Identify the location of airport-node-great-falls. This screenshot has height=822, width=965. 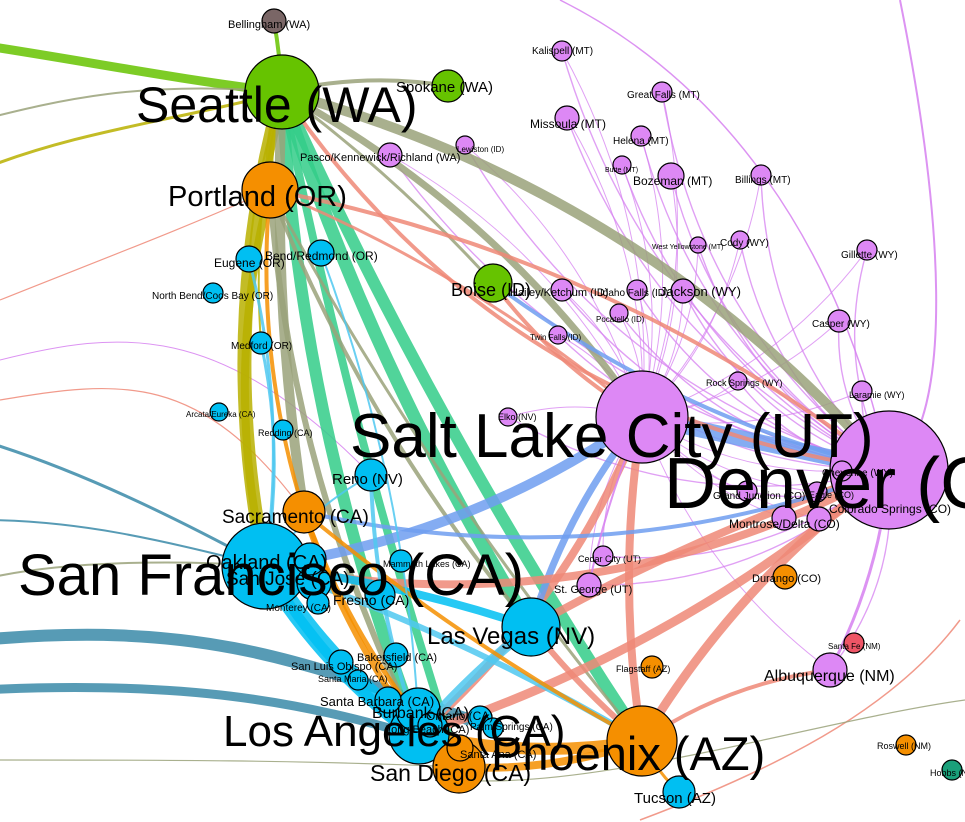
(662, 92).